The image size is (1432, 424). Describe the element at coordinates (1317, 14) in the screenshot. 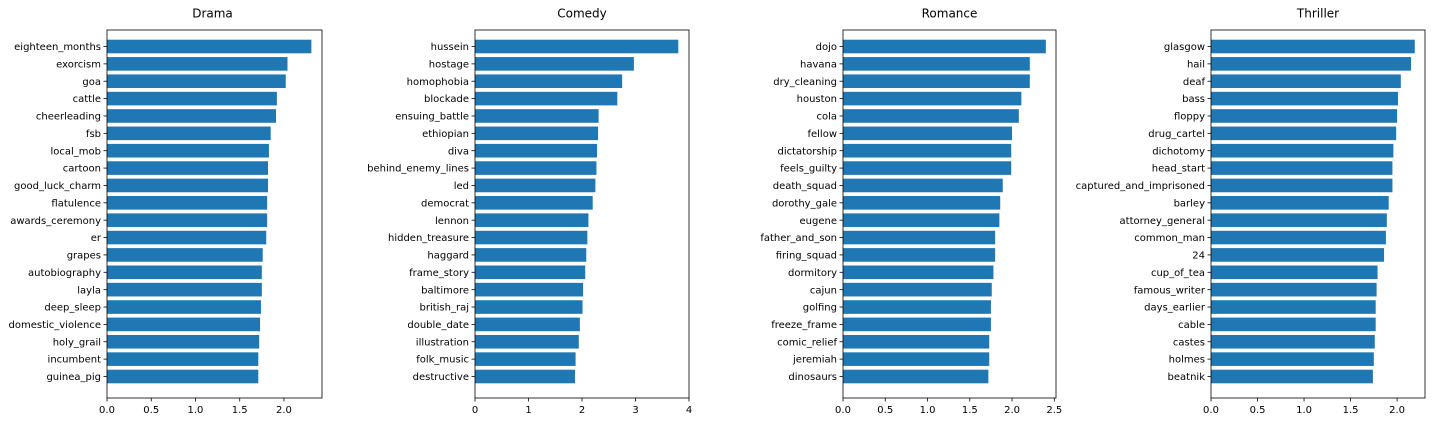

I see `panel-title: Thriller` at that location.